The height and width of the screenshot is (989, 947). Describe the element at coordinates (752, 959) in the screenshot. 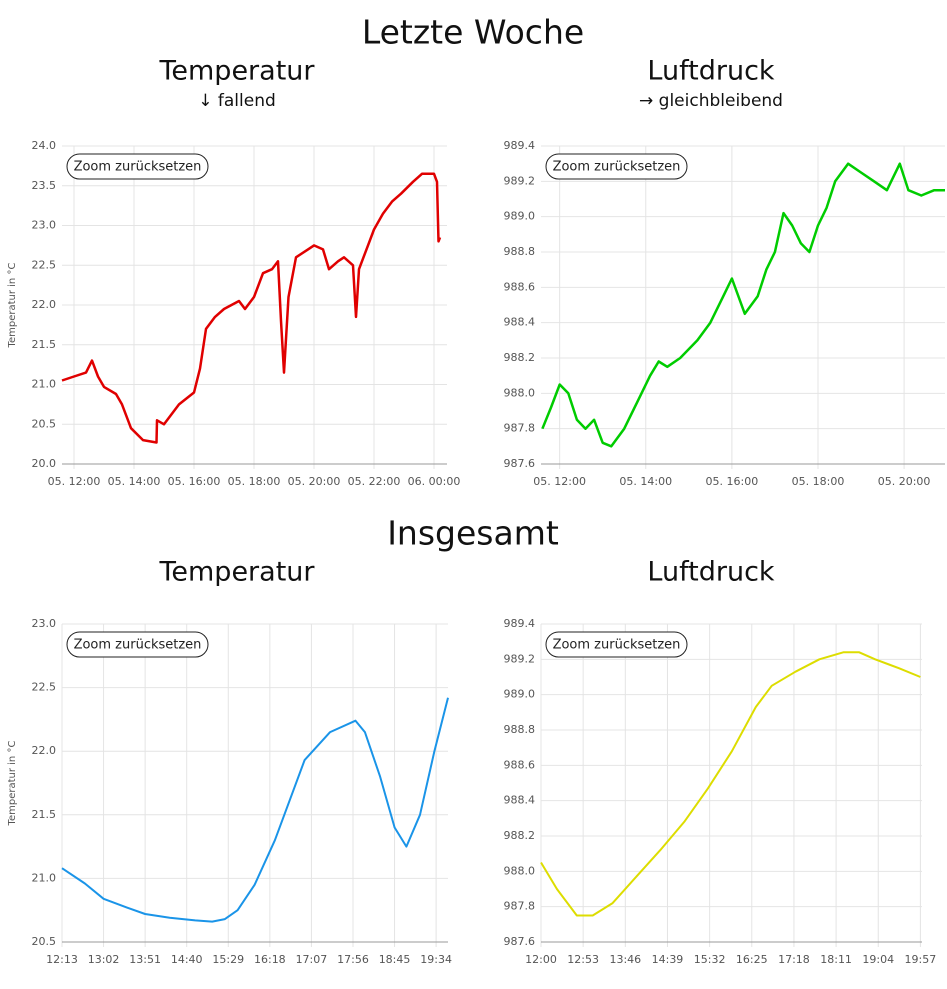

I see `x-tick-label: 16:25` at that location.